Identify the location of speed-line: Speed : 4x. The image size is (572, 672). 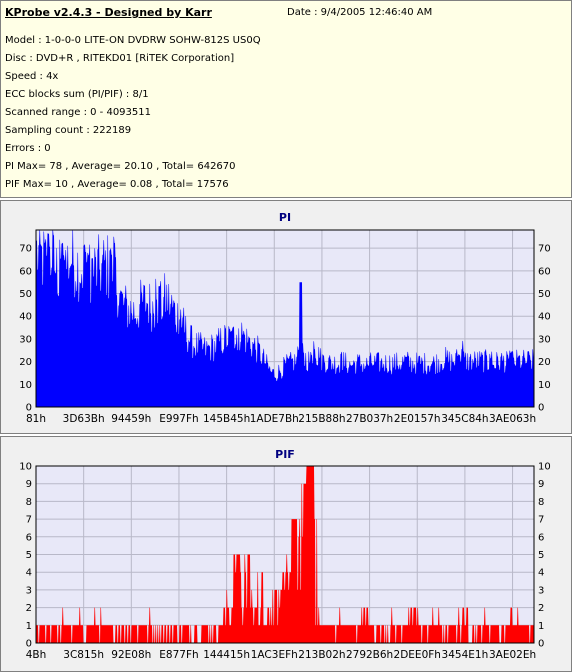
(32, 76).